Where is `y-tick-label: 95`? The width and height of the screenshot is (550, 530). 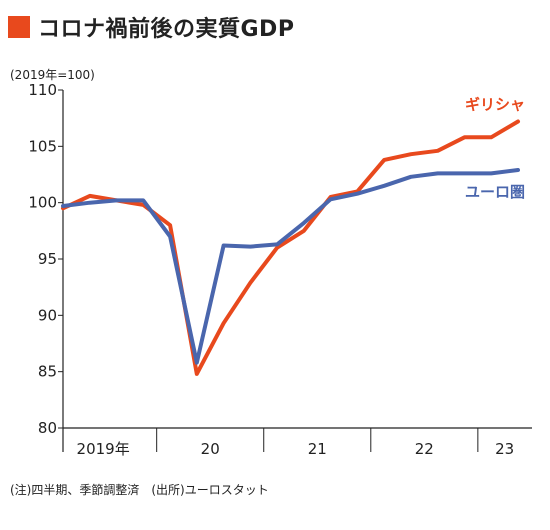 y-tick-label: 95 is located at coordinates (47, 259).